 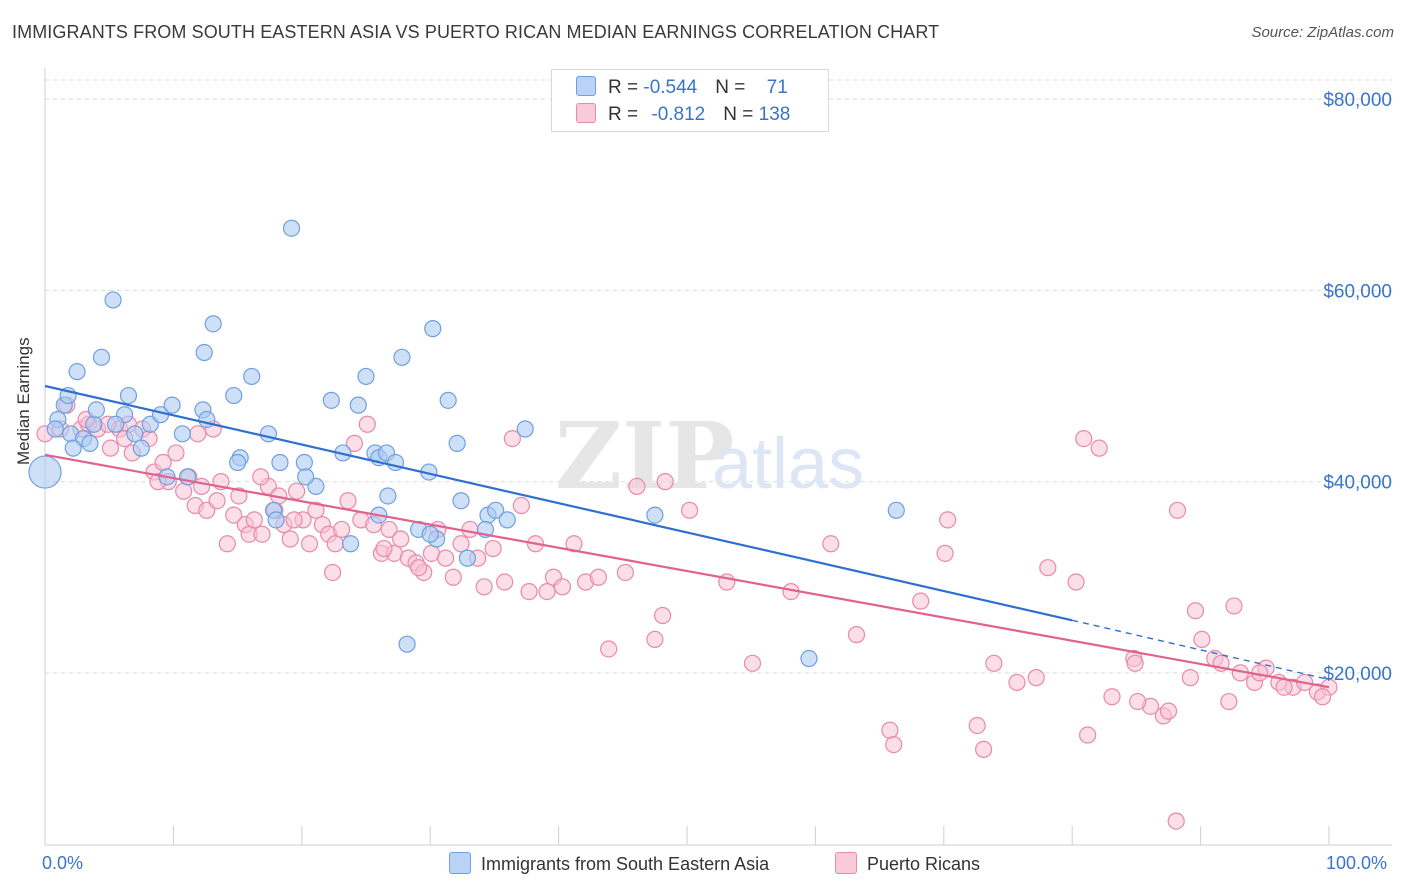 What do you see at coordinates (1357, 483) in the screenshot?
I see `y-tick-label-1: $40,000` at bounding box center [1357, 483].